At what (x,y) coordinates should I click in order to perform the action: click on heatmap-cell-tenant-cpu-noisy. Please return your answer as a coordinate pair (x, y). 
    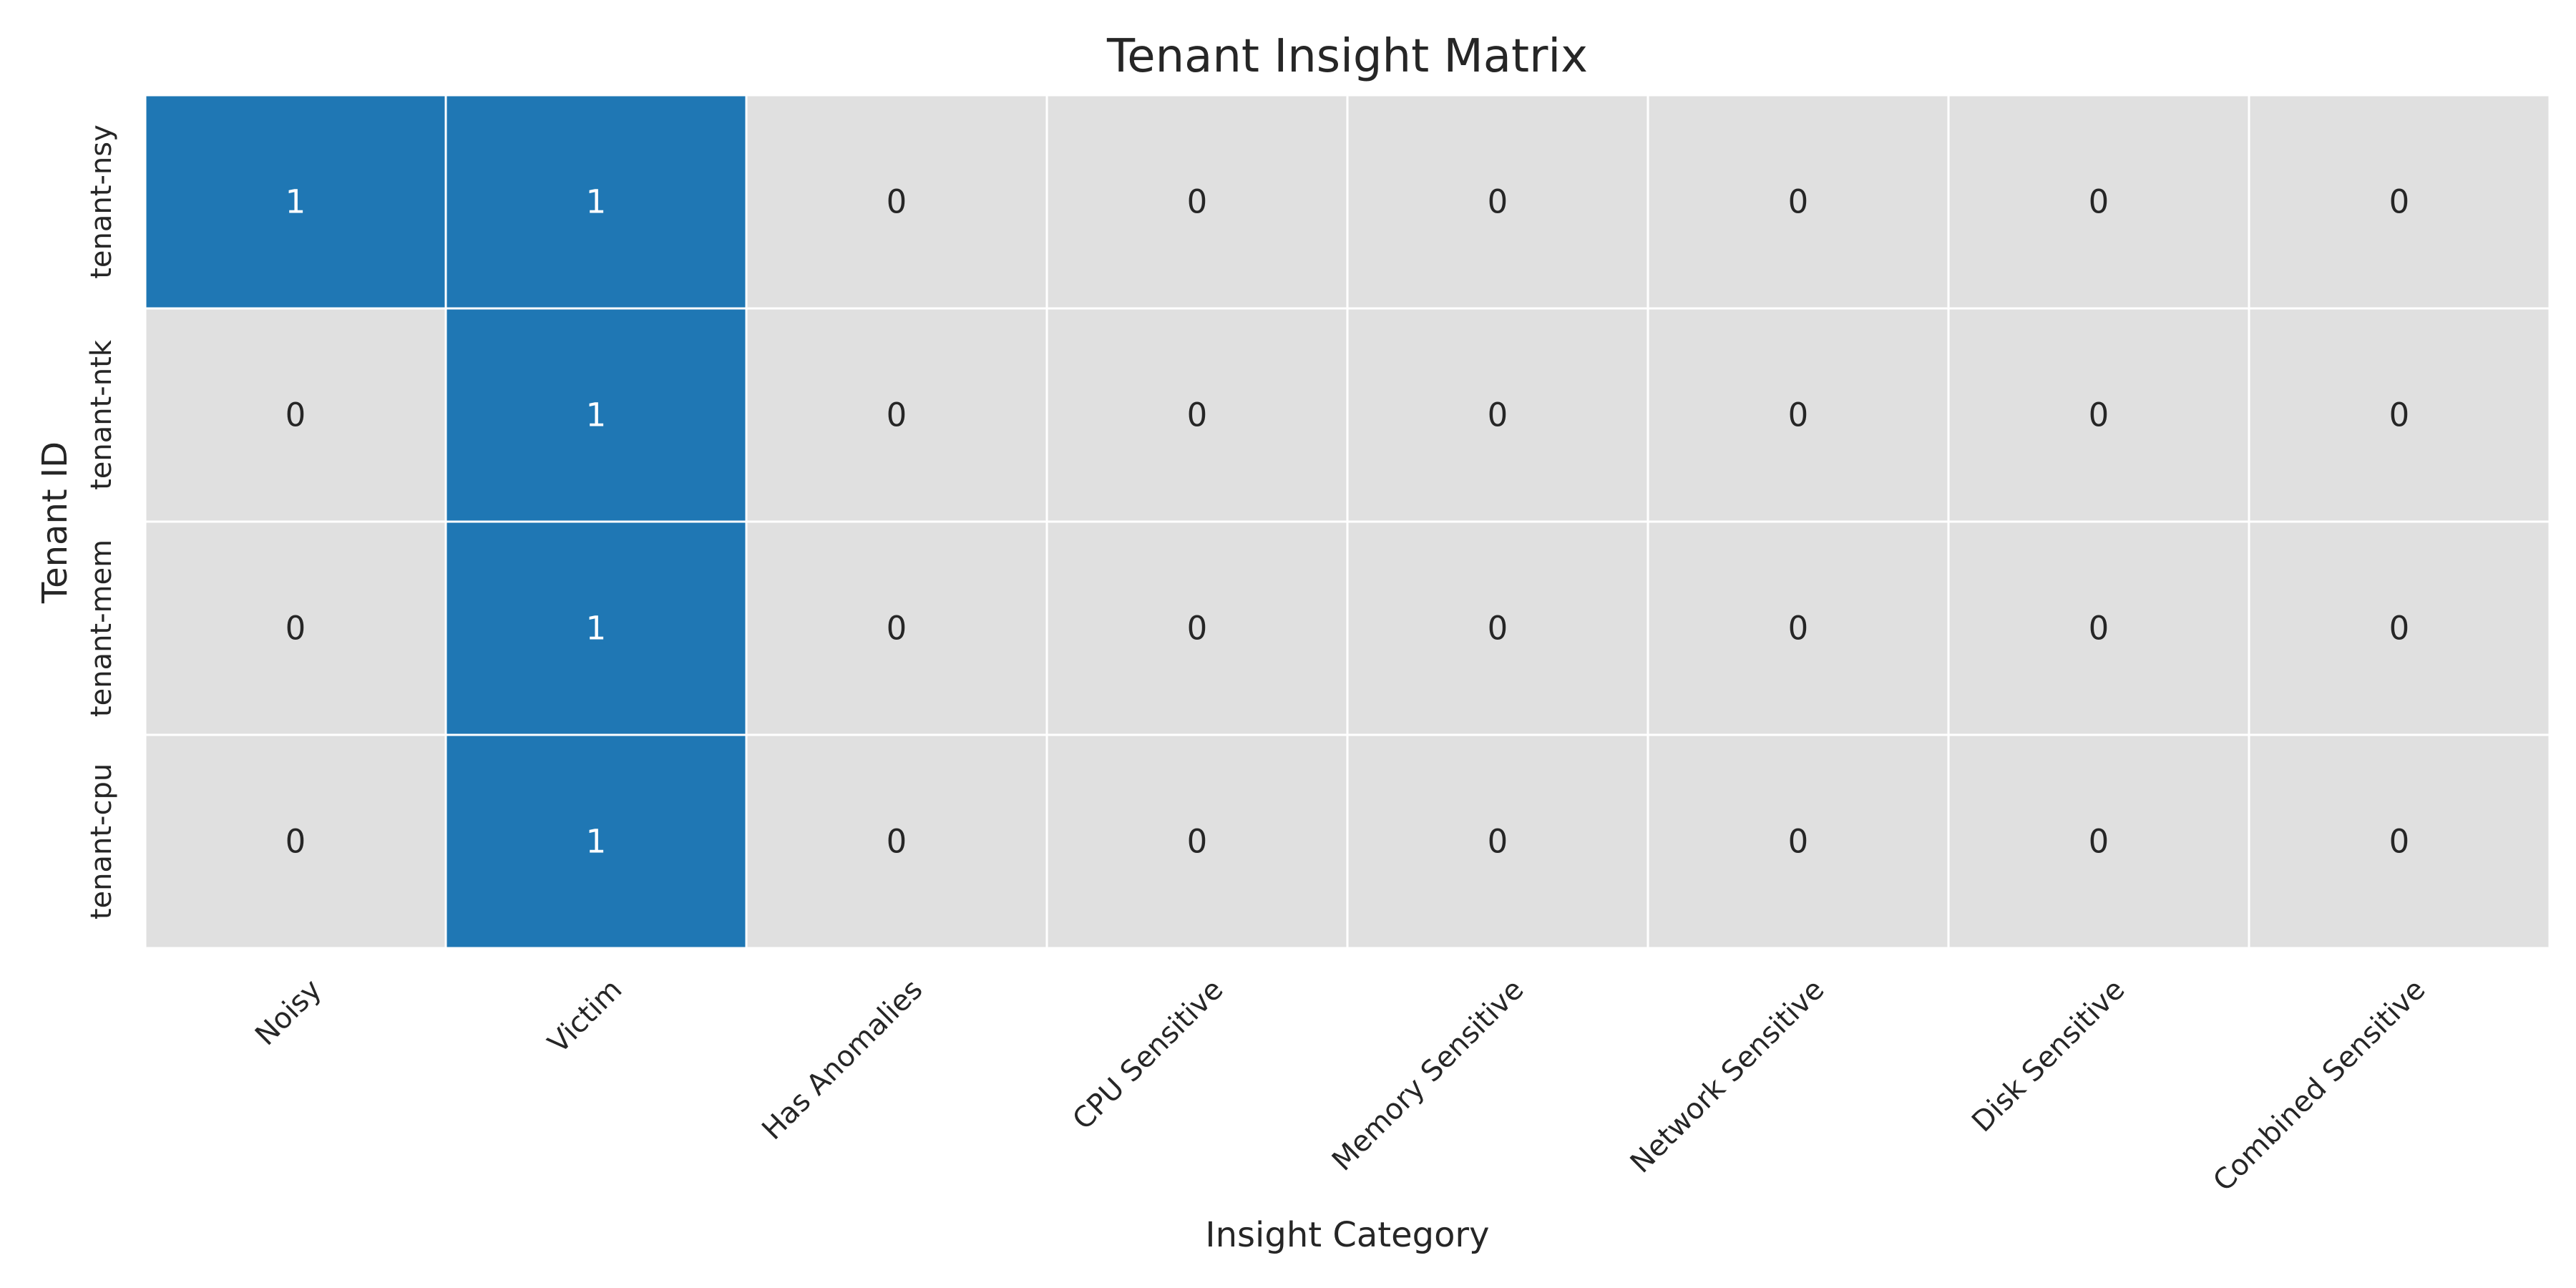
    Looking at the image, I should click on (295, 841).